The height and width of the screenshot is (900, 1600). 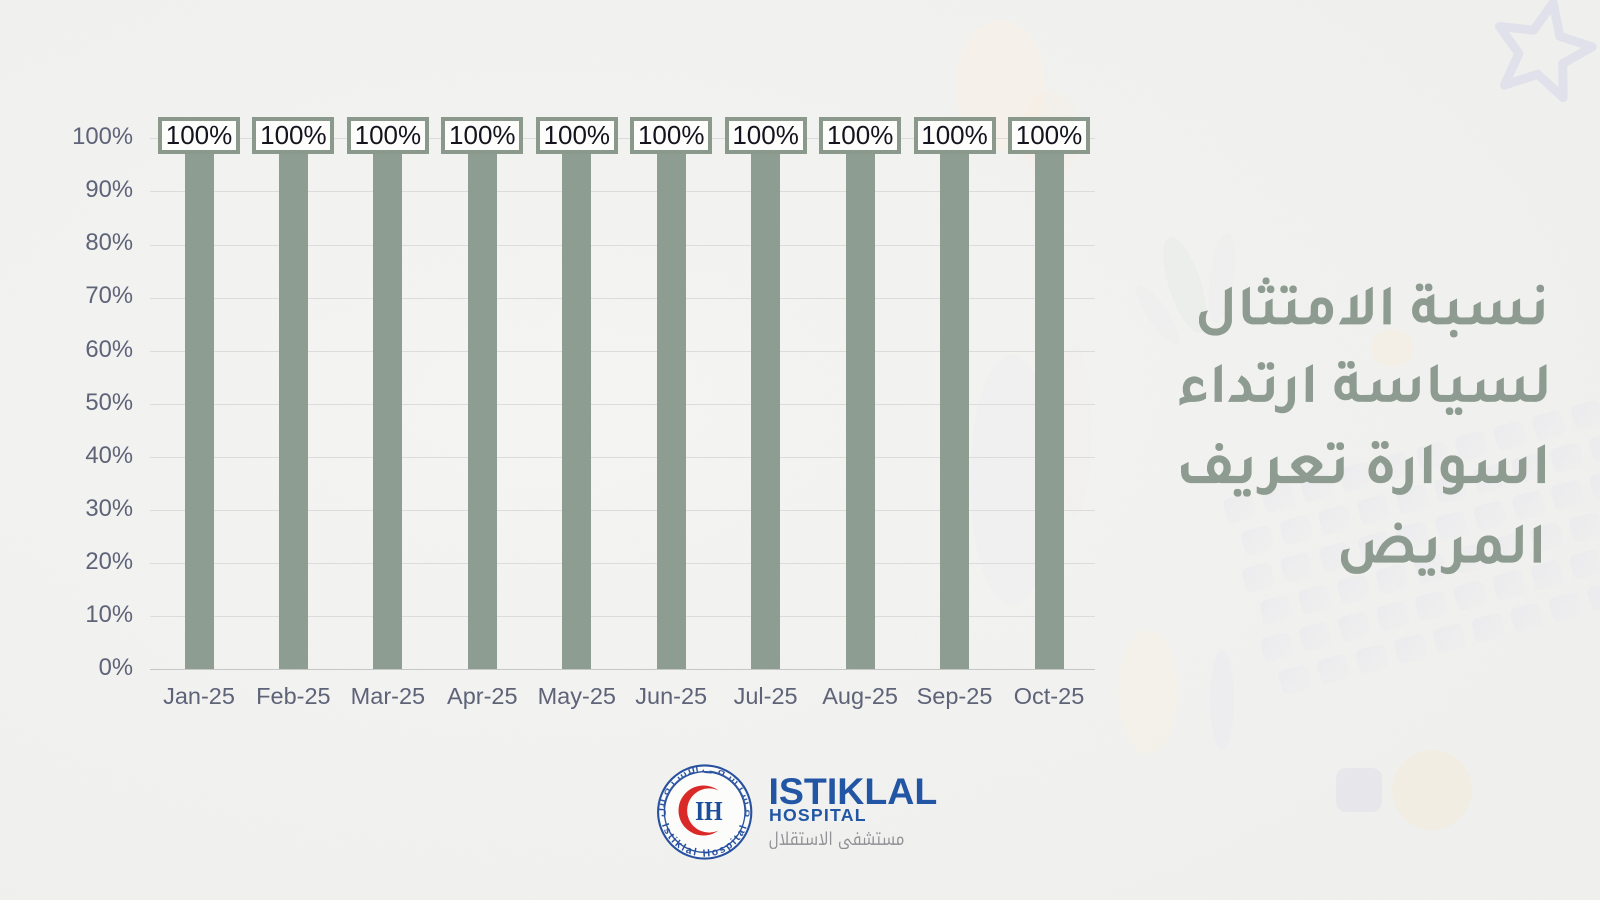 I want to click on svg-text: IH, so click(x=709, y=810).